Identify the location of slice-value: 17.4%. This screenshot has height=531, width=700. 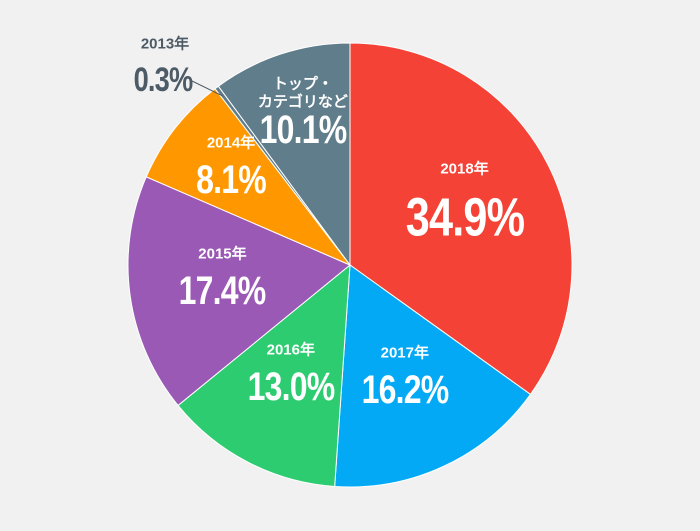
(223, 290).